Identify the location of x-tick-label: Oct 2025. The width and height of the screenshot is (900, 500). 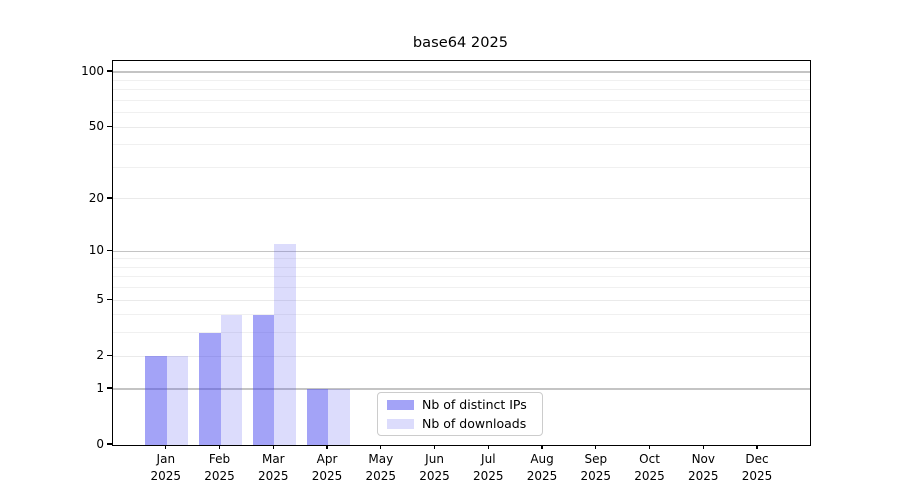
(649, 467).